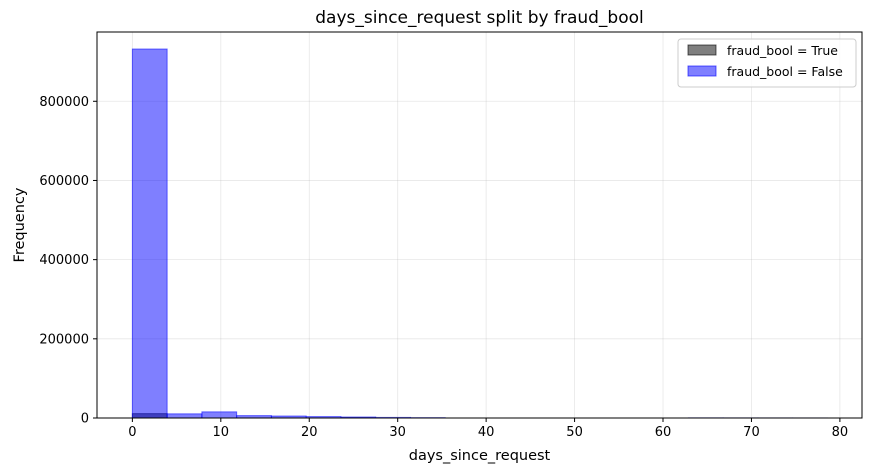  I want to click on y-axis-title: Frequency, so click(20, 224).